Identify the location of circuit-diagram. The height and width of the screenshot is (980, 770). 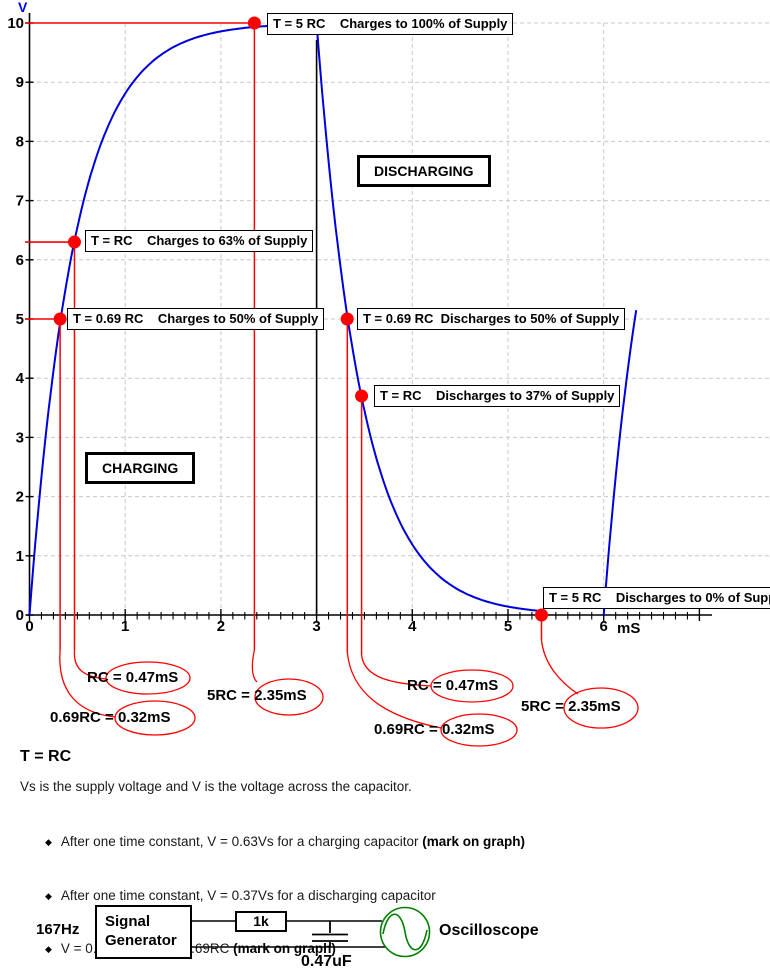
(310, 932).